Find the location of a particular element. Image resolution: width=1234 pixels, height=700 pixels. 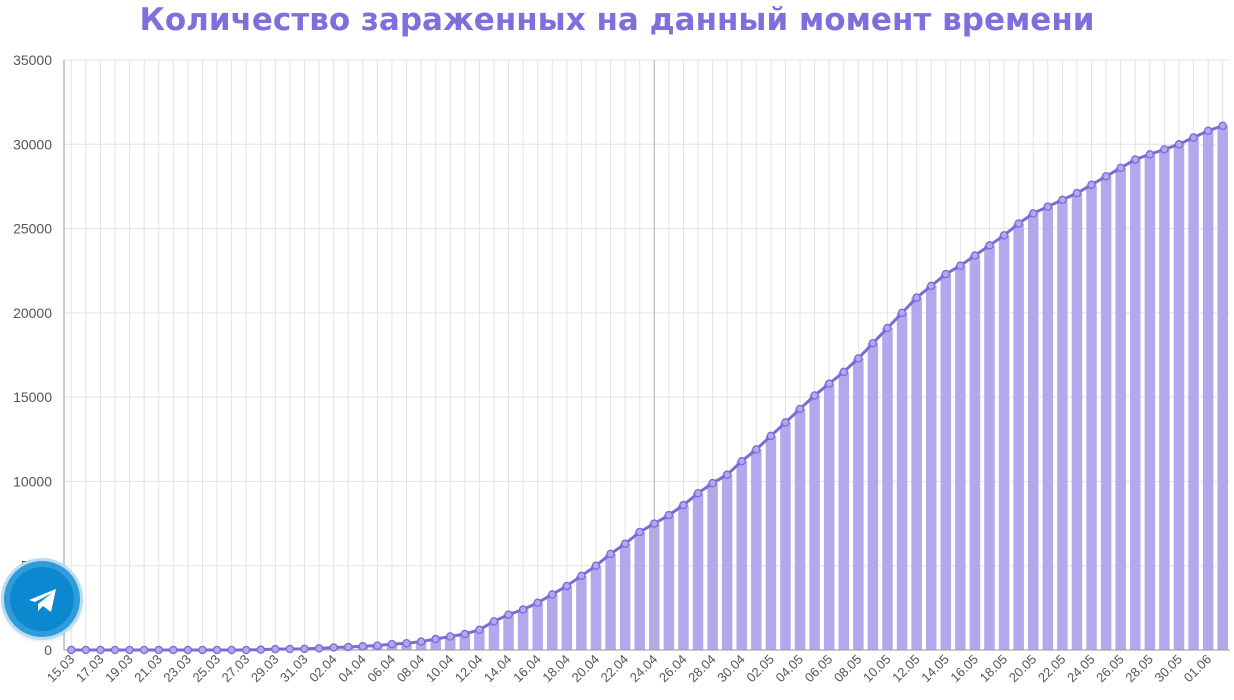

x-tick-label: 20.04 is located at coordinates (585, 669).